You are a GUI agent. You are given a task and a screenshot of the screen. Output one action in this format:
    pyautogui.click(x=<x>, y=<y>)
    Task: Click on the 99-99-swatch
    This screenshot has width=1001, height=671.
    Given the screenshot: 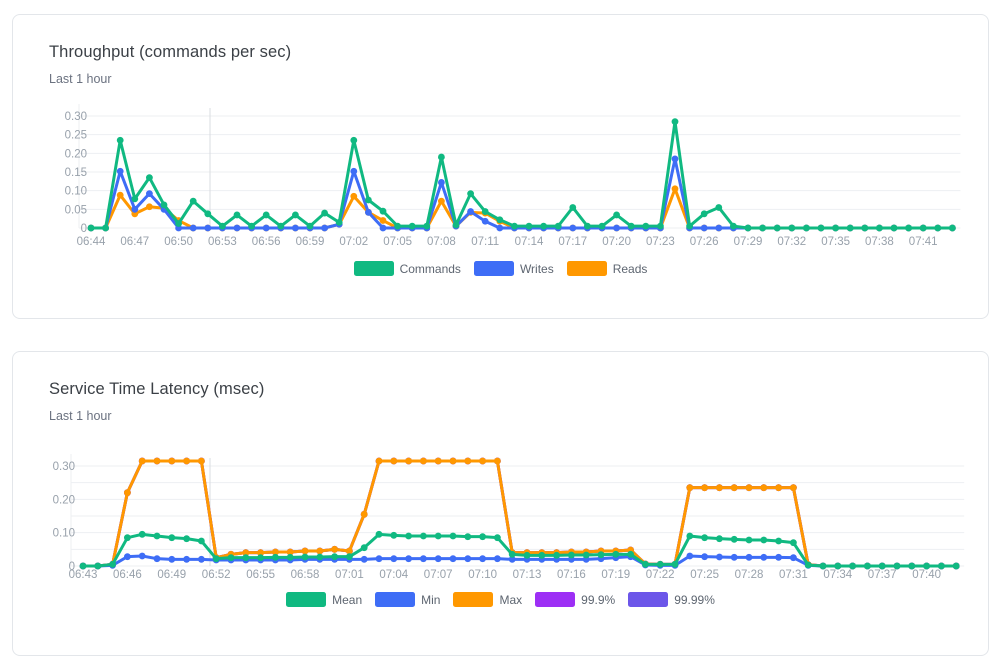 What is the action you would take?
    pyautogui.click(x=648, y=599)
    